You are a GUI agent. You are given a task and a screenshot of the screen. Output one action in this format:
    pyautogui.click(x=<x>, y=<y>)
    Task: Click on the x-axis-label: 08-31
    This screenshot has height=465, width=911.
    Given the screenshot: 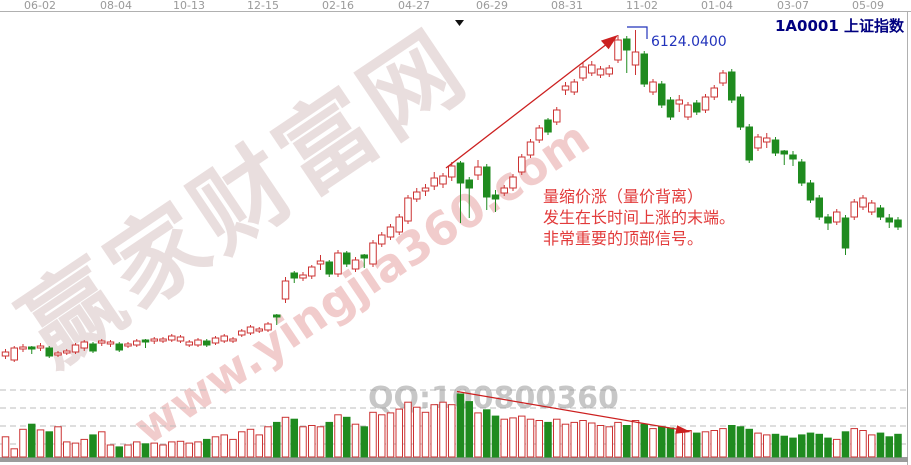 What is the action you would take?
    pyautogui.click(x=567, y=6)
    